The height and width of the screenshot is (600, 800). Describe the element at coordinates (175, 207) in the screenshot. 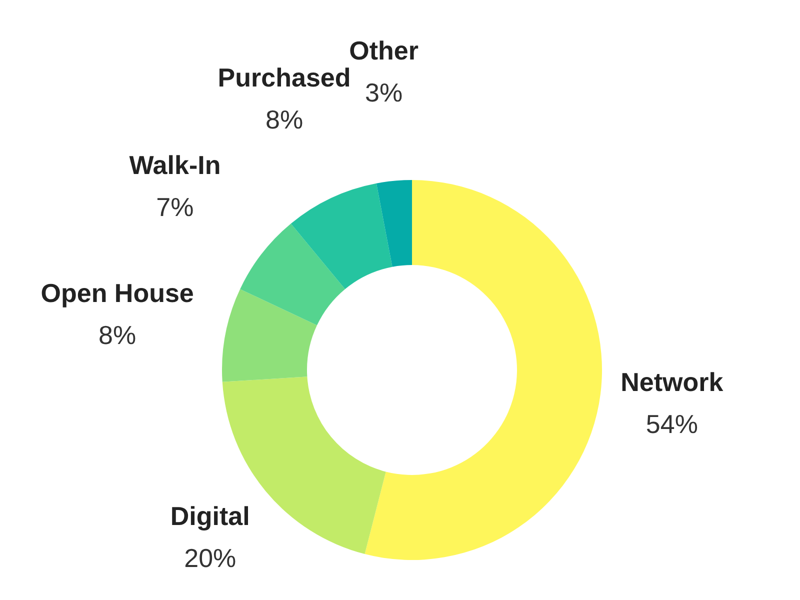

I see `data-label: 7%` at that location.